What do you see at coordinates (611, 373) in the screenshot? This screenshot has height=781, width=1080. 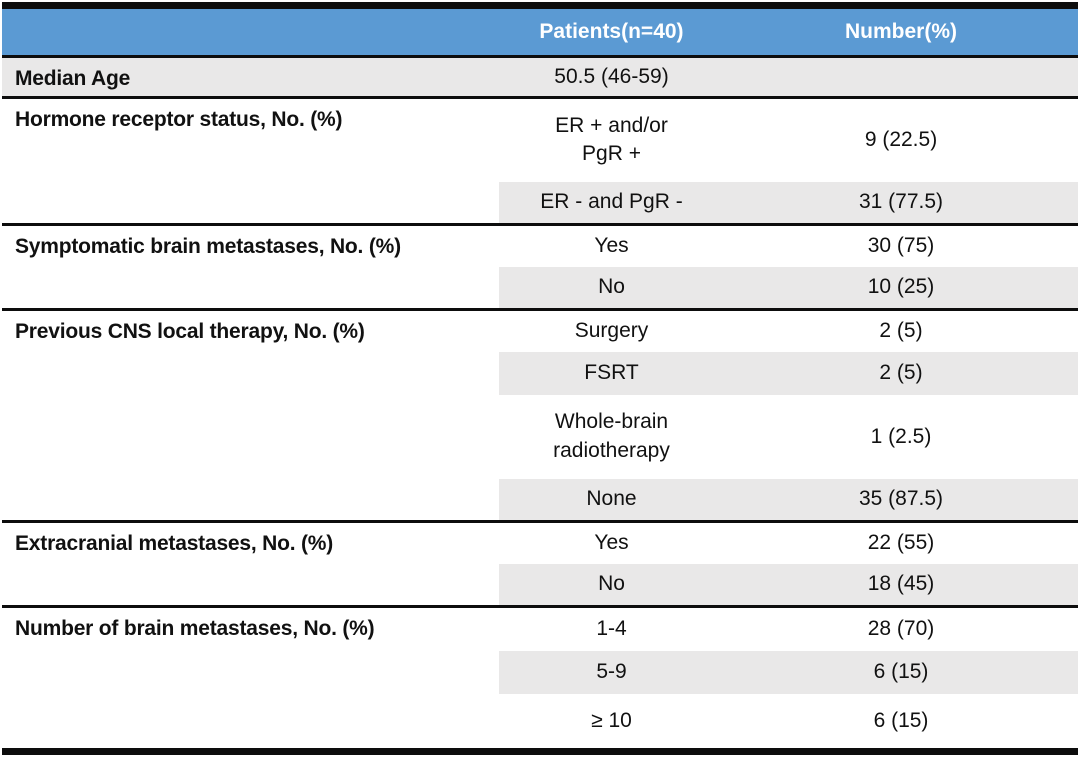 I see `cell-cns-fsrt-patients: FSRT` at bounding box center [611, 373].